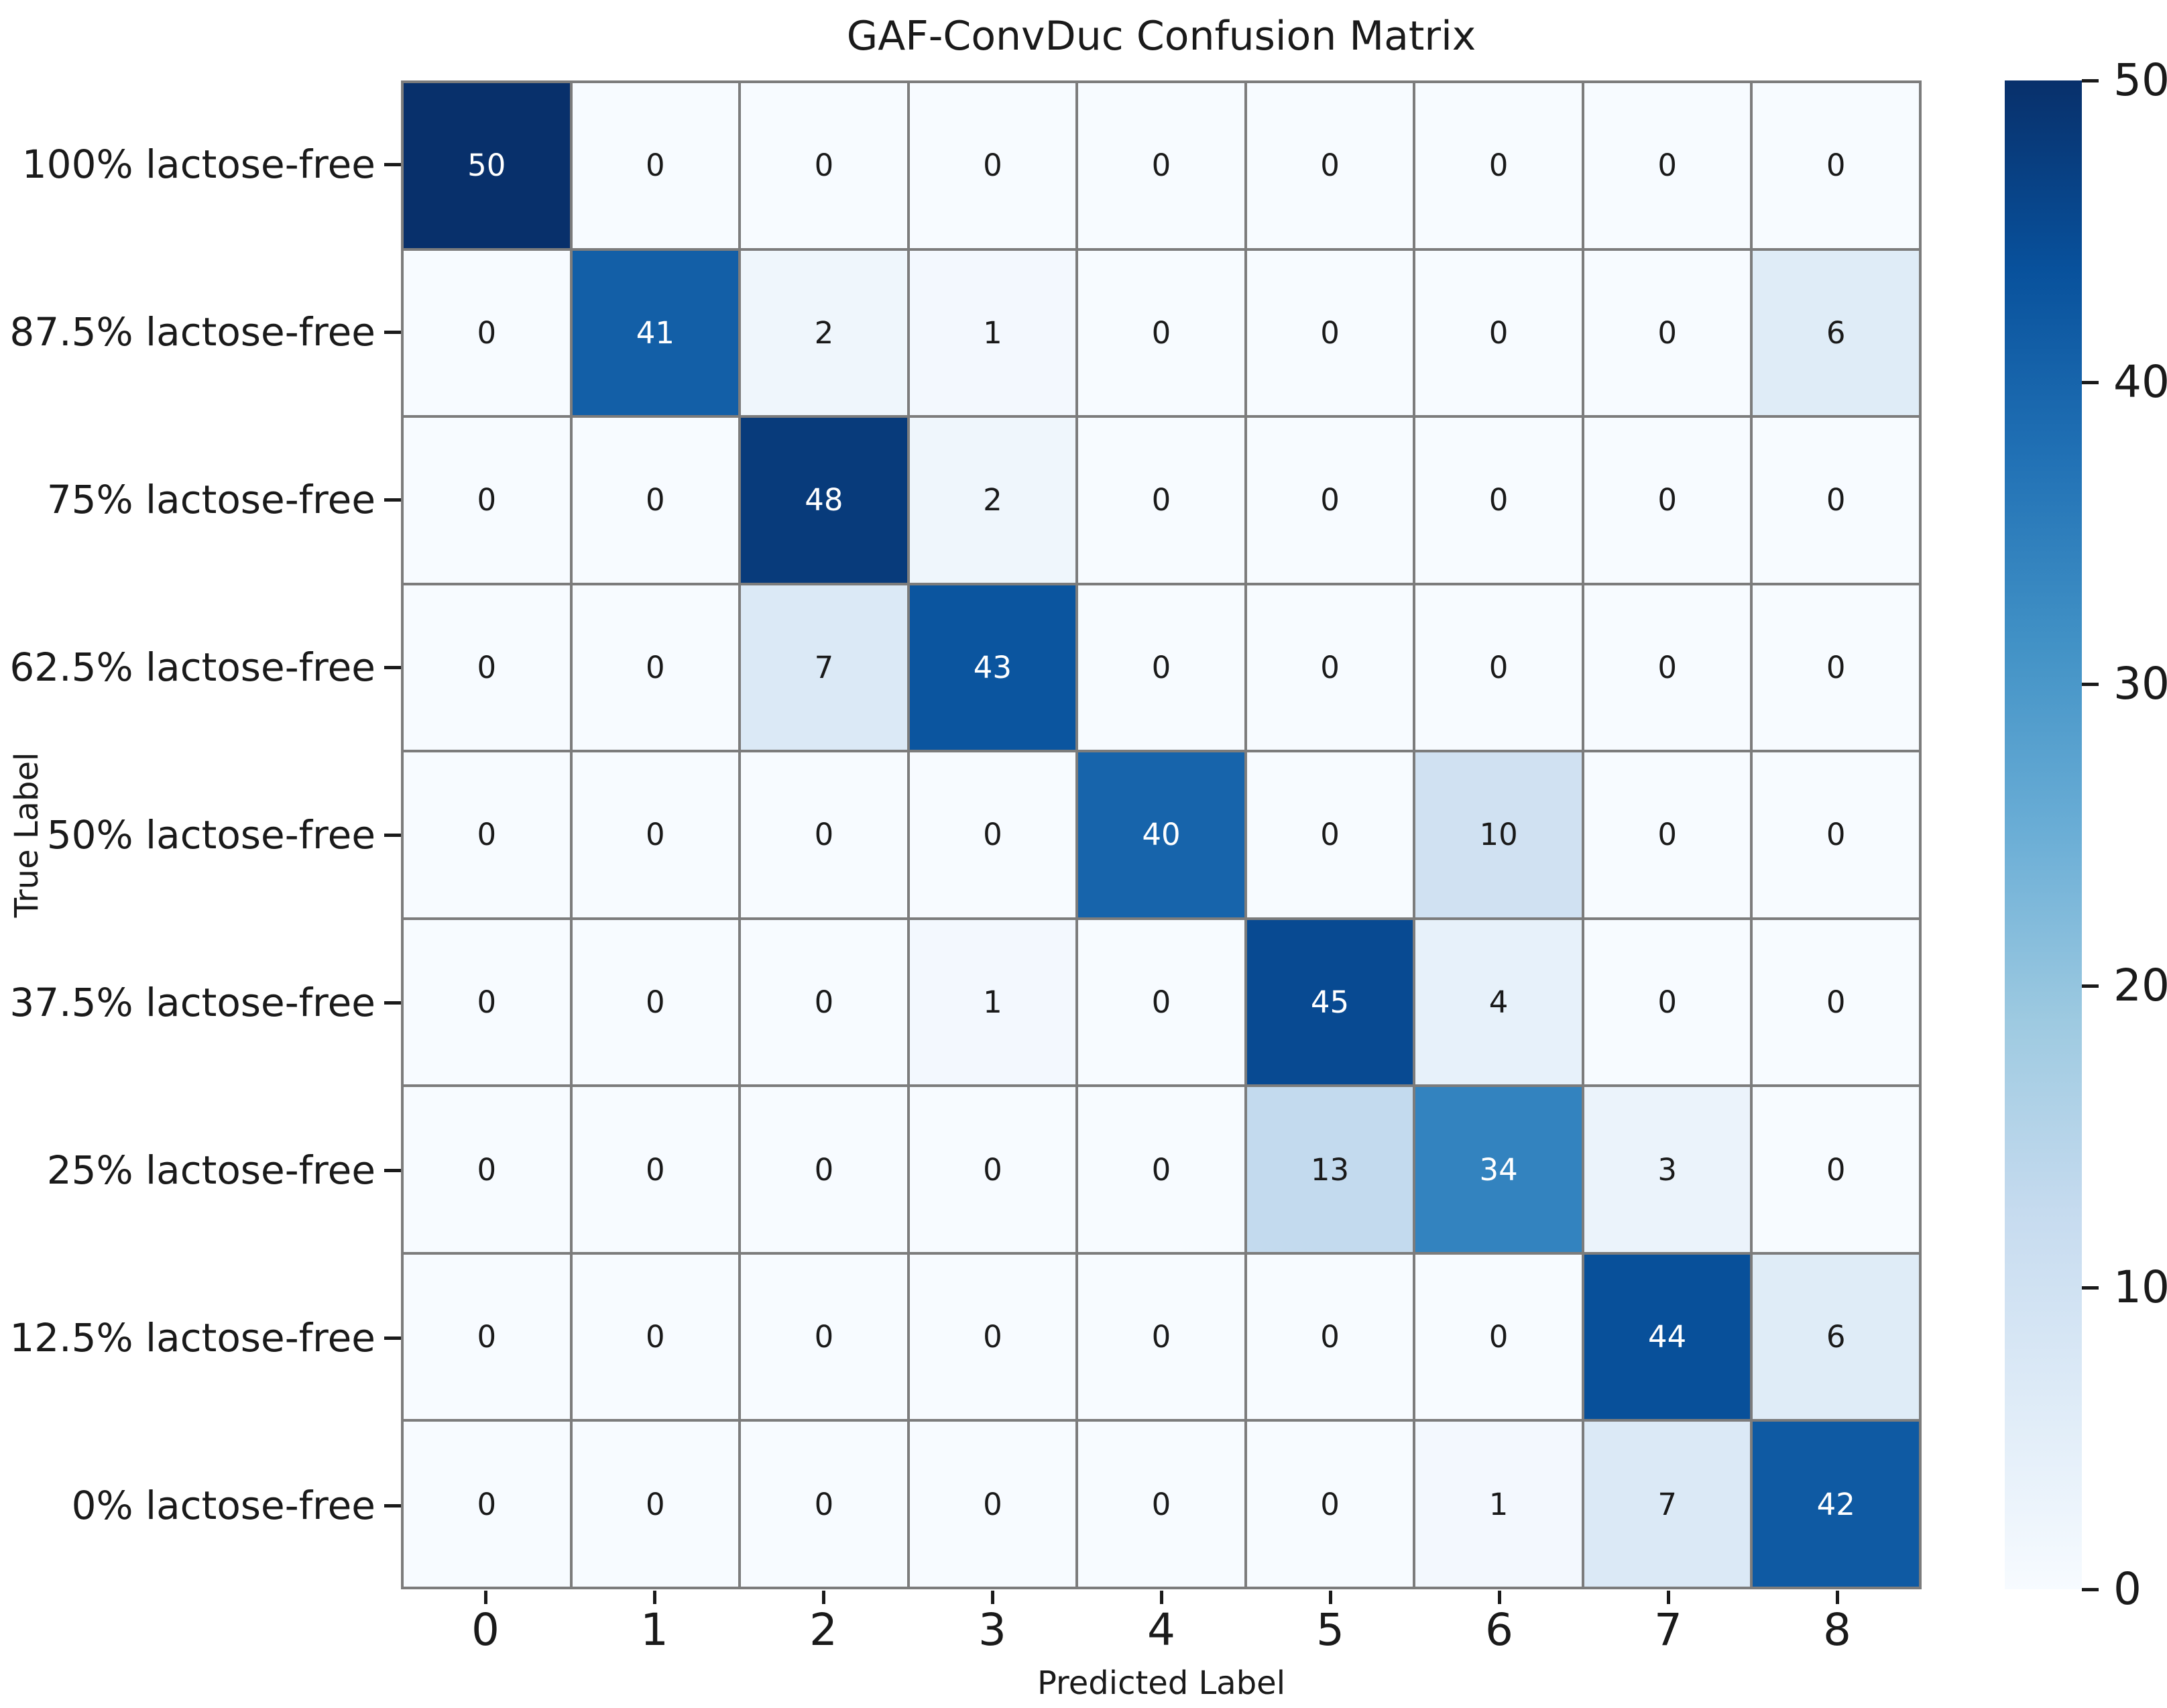 The width and height of the screenshot is (2167, 1708). Describe the element at coordinates (1498, 1002) in the screenshot. I see `heatmap-cell: 4` at that location.